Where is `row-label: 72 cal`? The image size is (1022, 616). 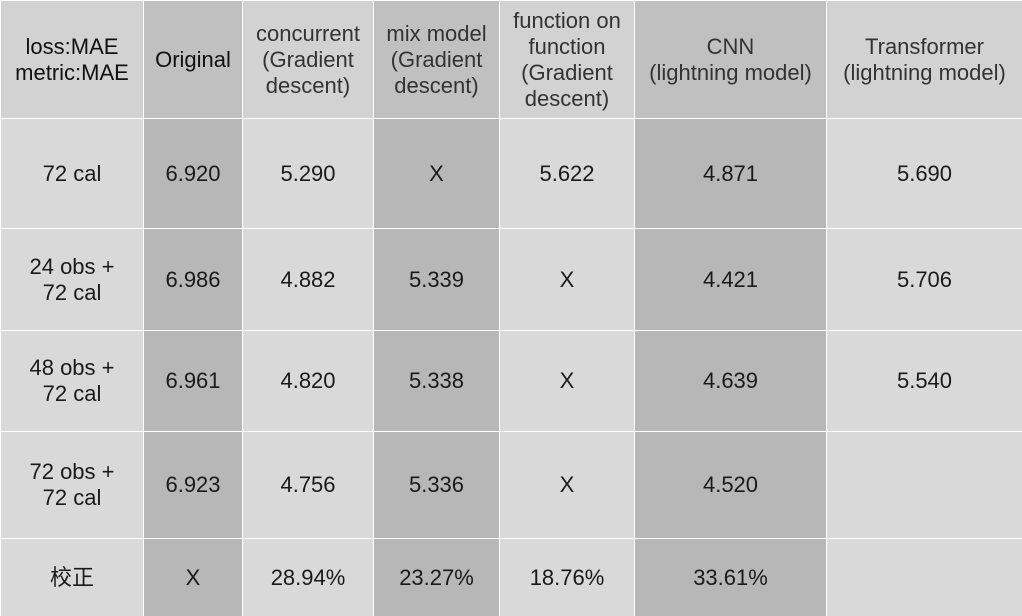 row-label: 72 cal is located at coordinates (72, 173).